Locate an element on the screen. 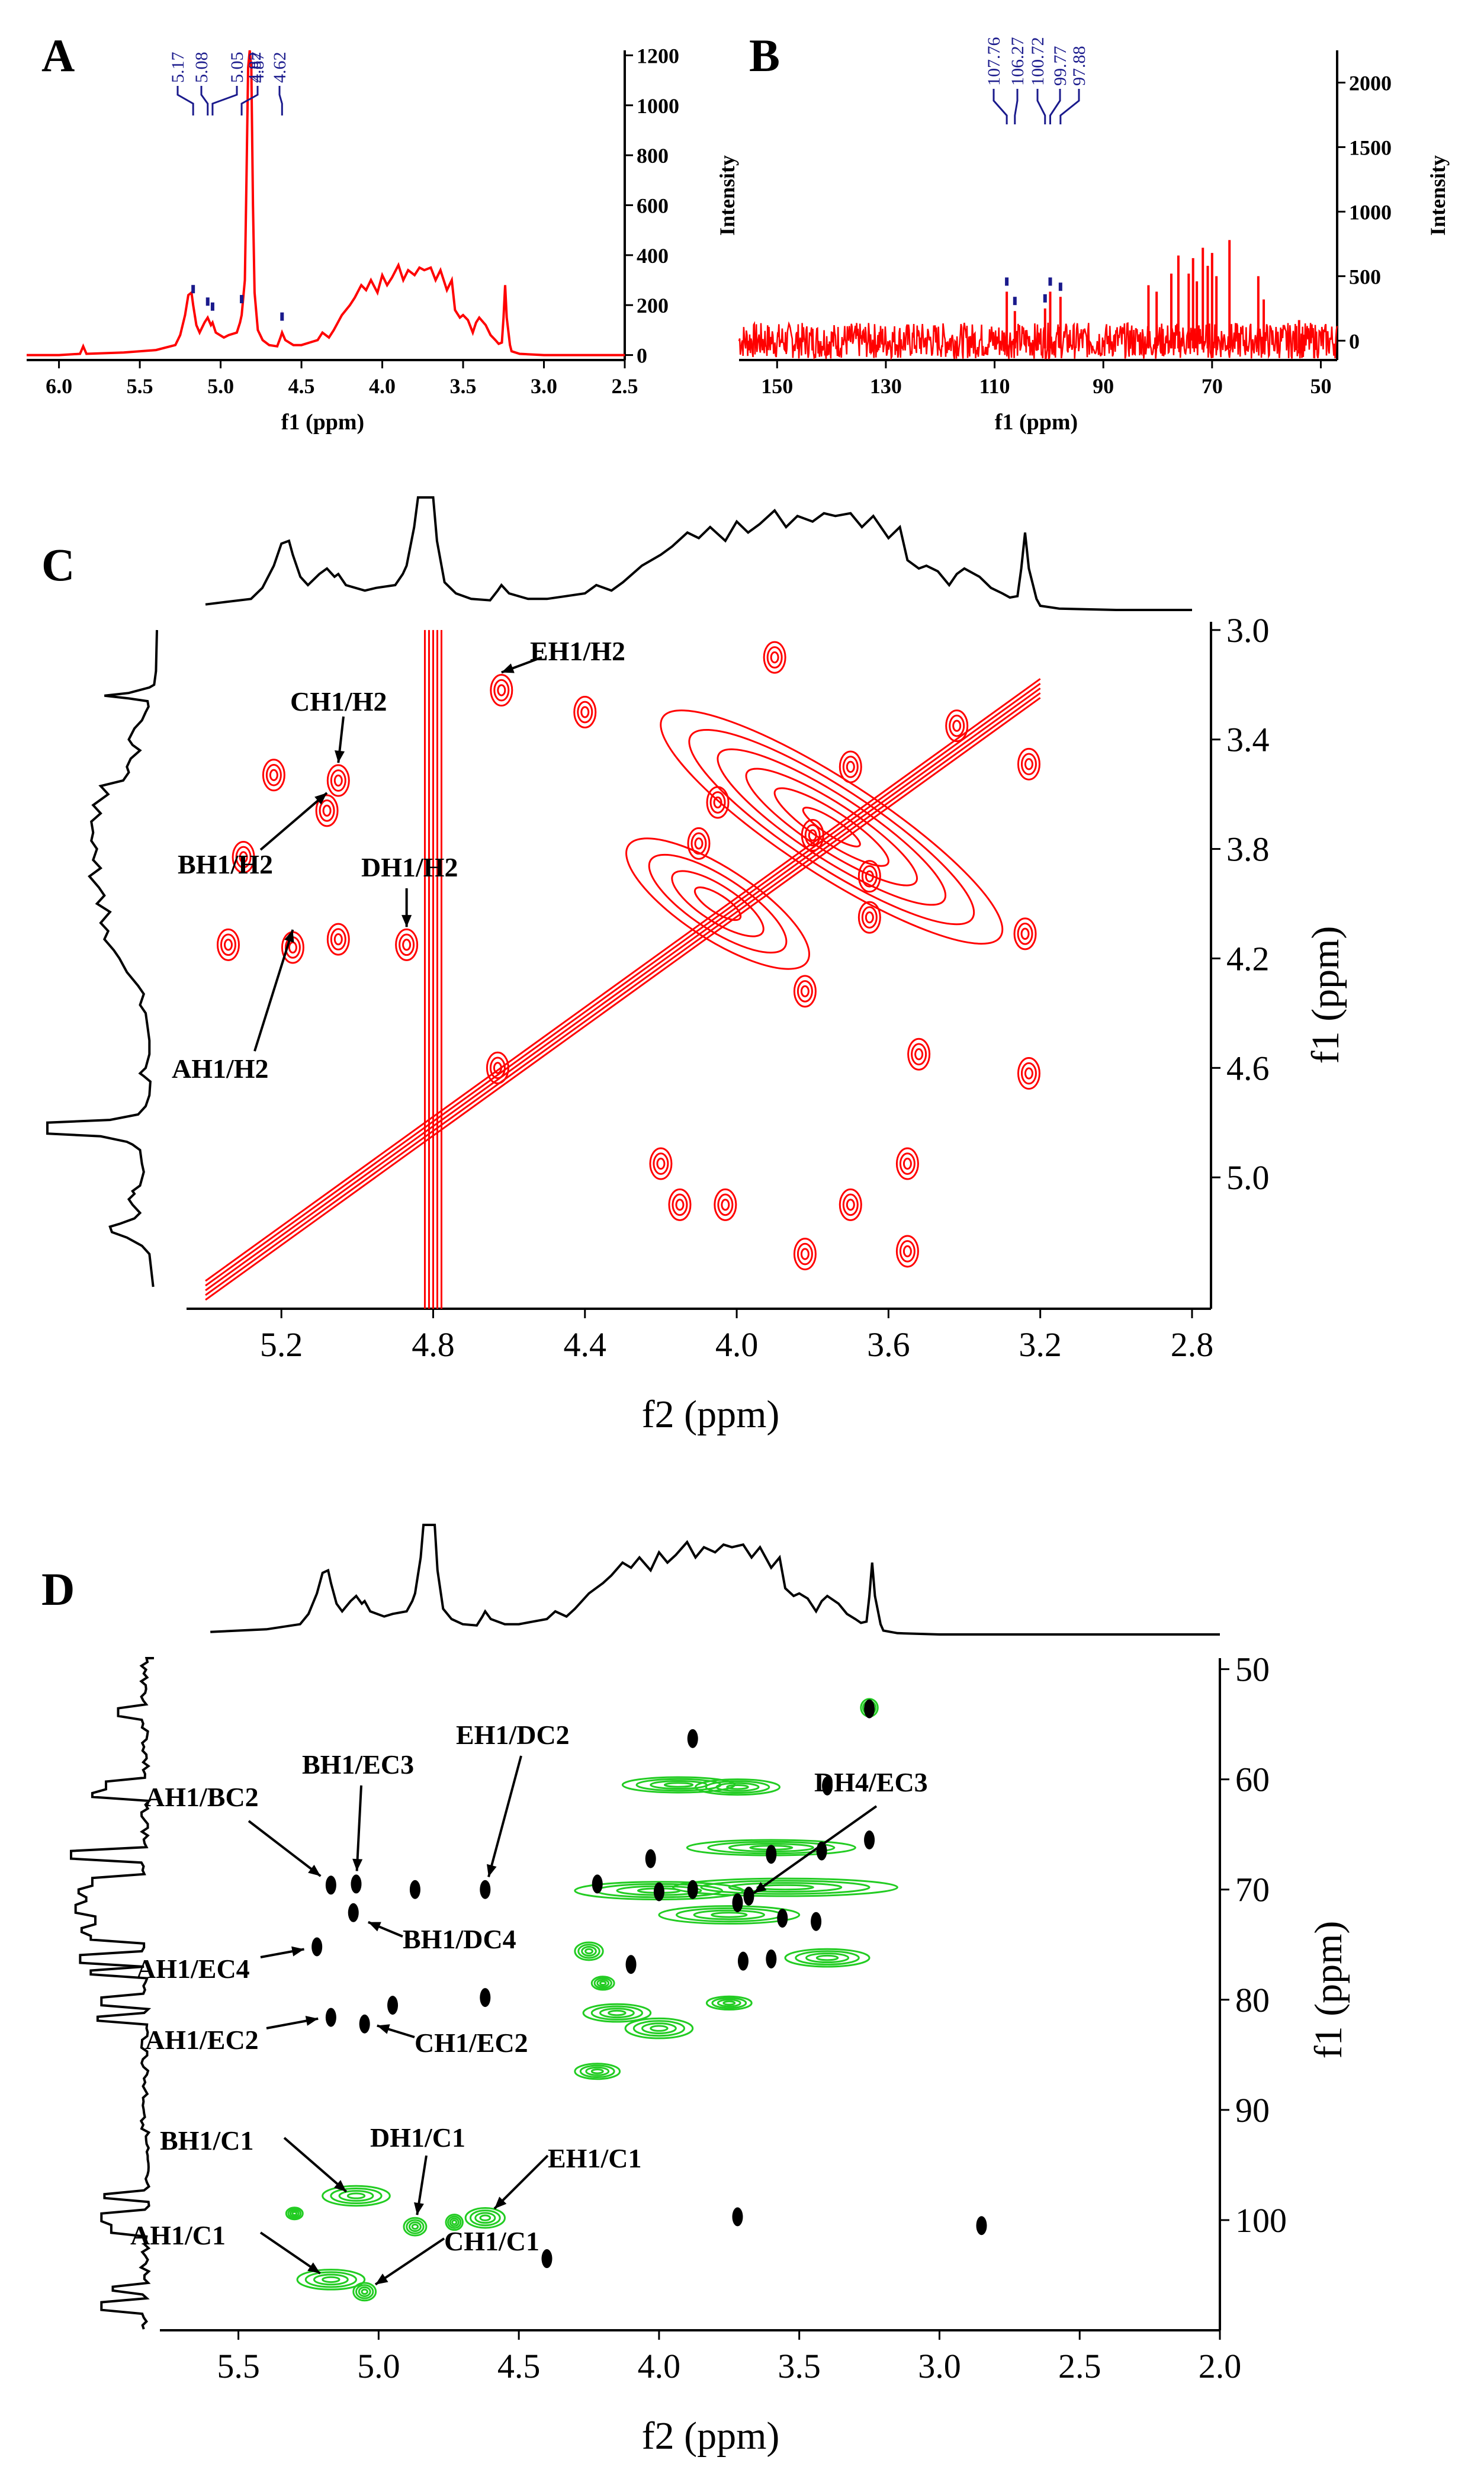 The image size is (1484, 2473). panel-b-ylabel: Intensity is located at coordinates (1438, 195).